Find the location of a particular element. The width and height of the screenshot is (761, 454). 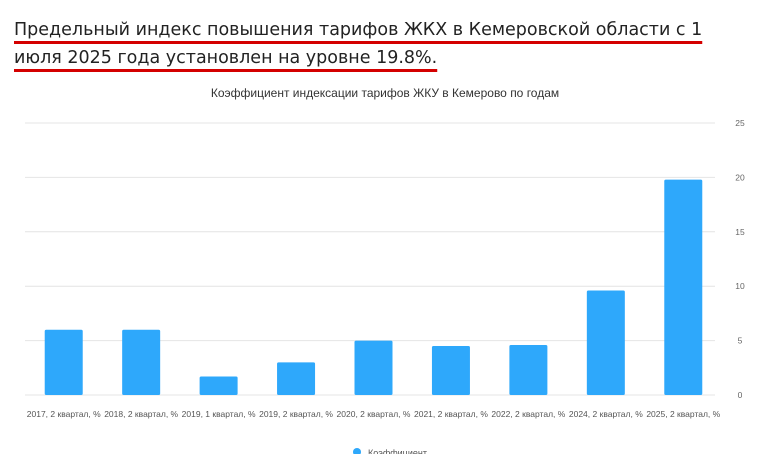

x-tick-label: 2024, 2 квартал, % is located at coordinates (605, 414).